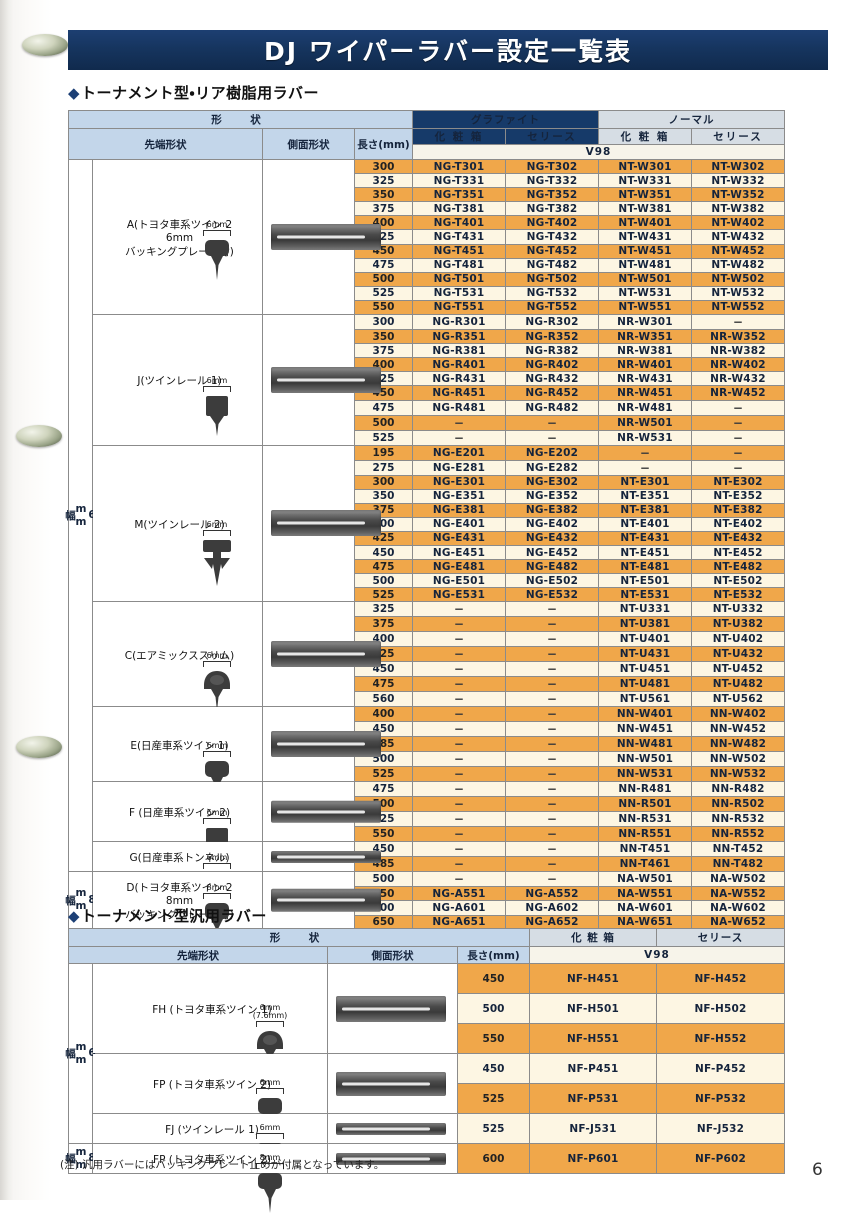  What do you see at coordinates (738, 181) in the screenshot?
I see `normal-series-code: NT-W332` at bounding box center [738, 181].